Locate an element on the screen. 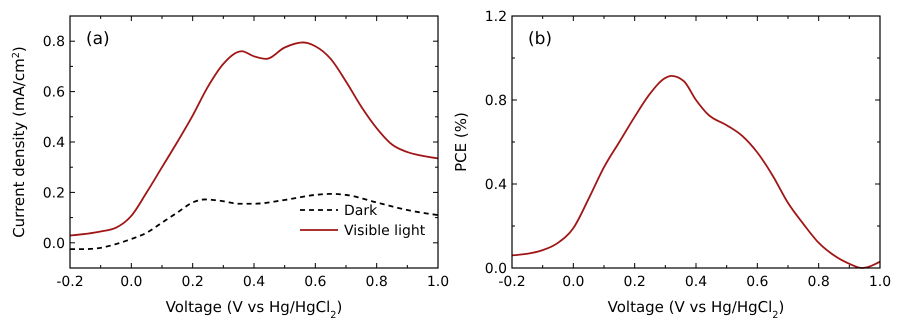  annotation: (a) is located at coordinates (98, 39).